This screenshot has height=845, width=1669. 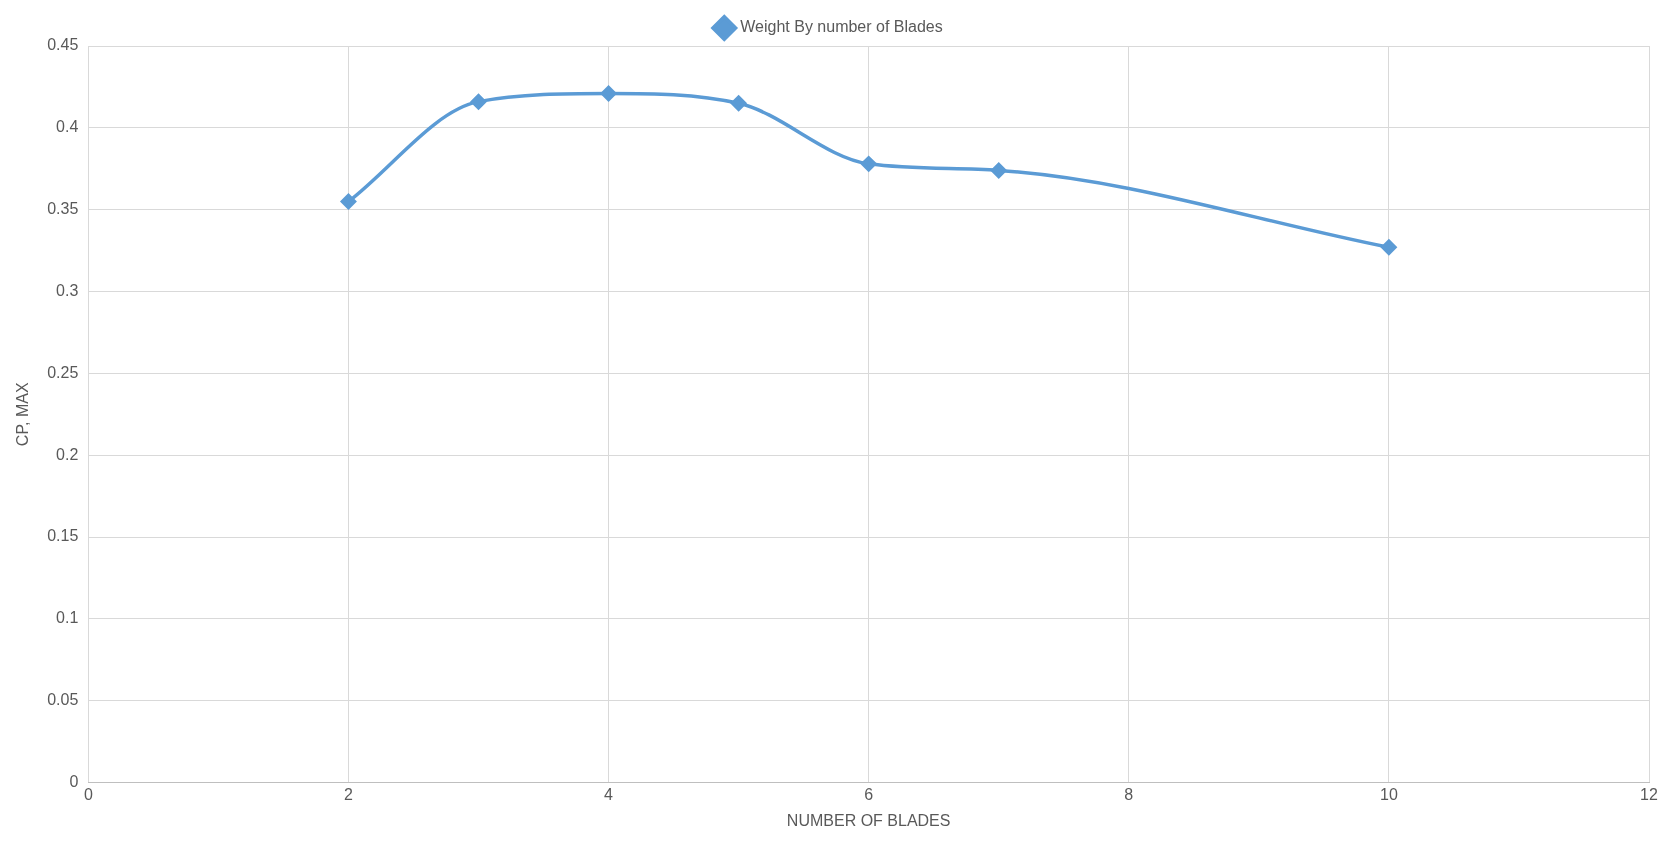 I want to click on x-tick-label: 10, so click(x=1388, y=794).